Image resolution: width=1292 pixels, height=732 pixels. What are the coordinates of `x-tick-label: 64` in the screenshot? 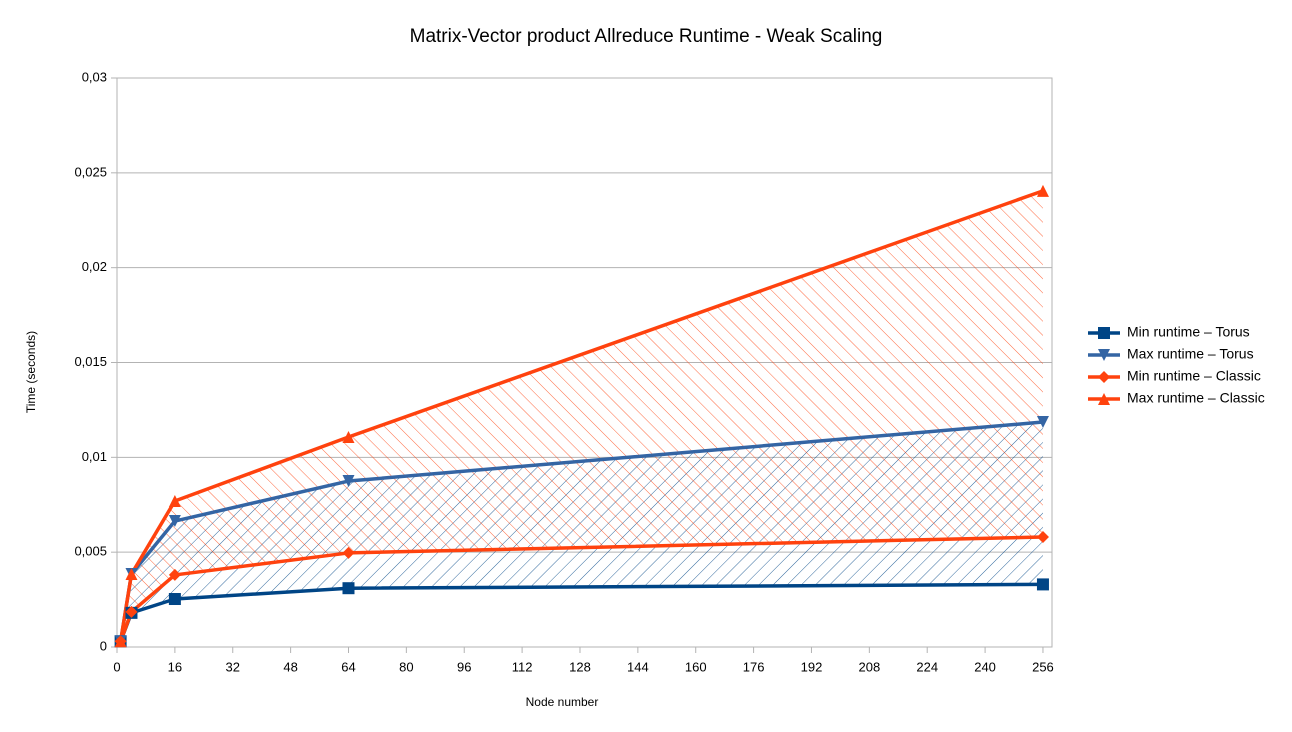 It's located at (348, 666).